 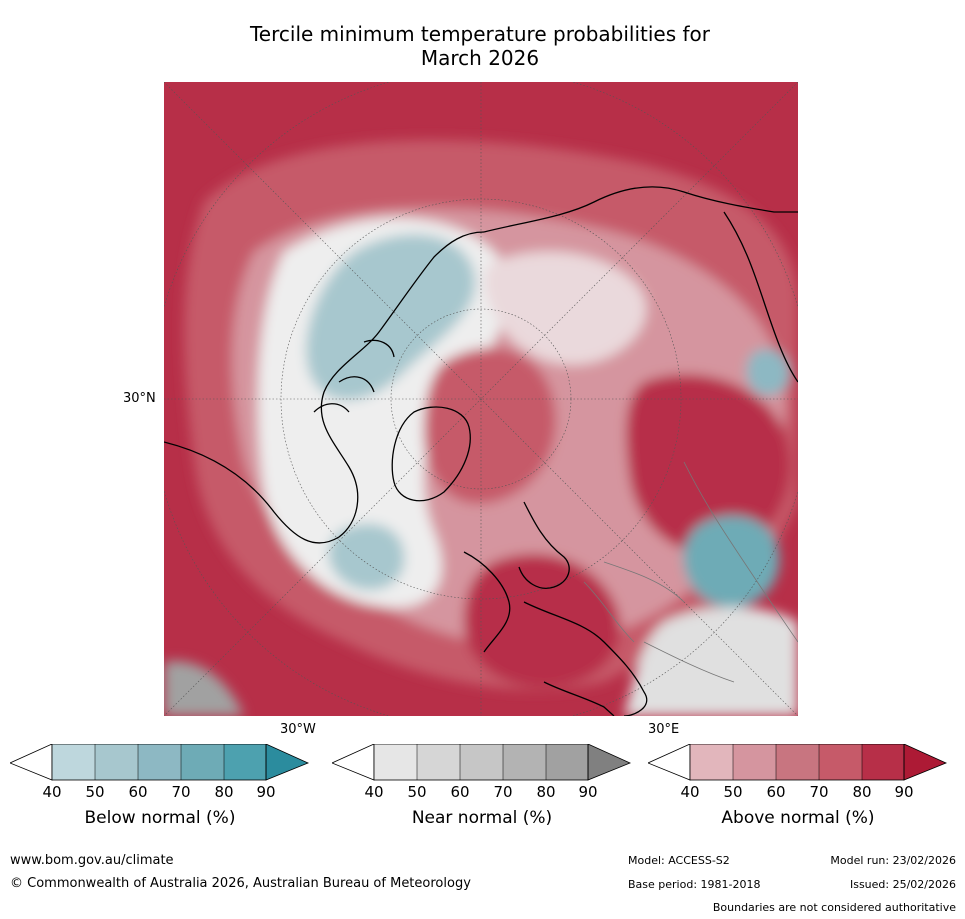 What do you see at coordinates (731, 561) in the screenshot?
I see `below-normal-central-asia` at bounding box center [731, 561].